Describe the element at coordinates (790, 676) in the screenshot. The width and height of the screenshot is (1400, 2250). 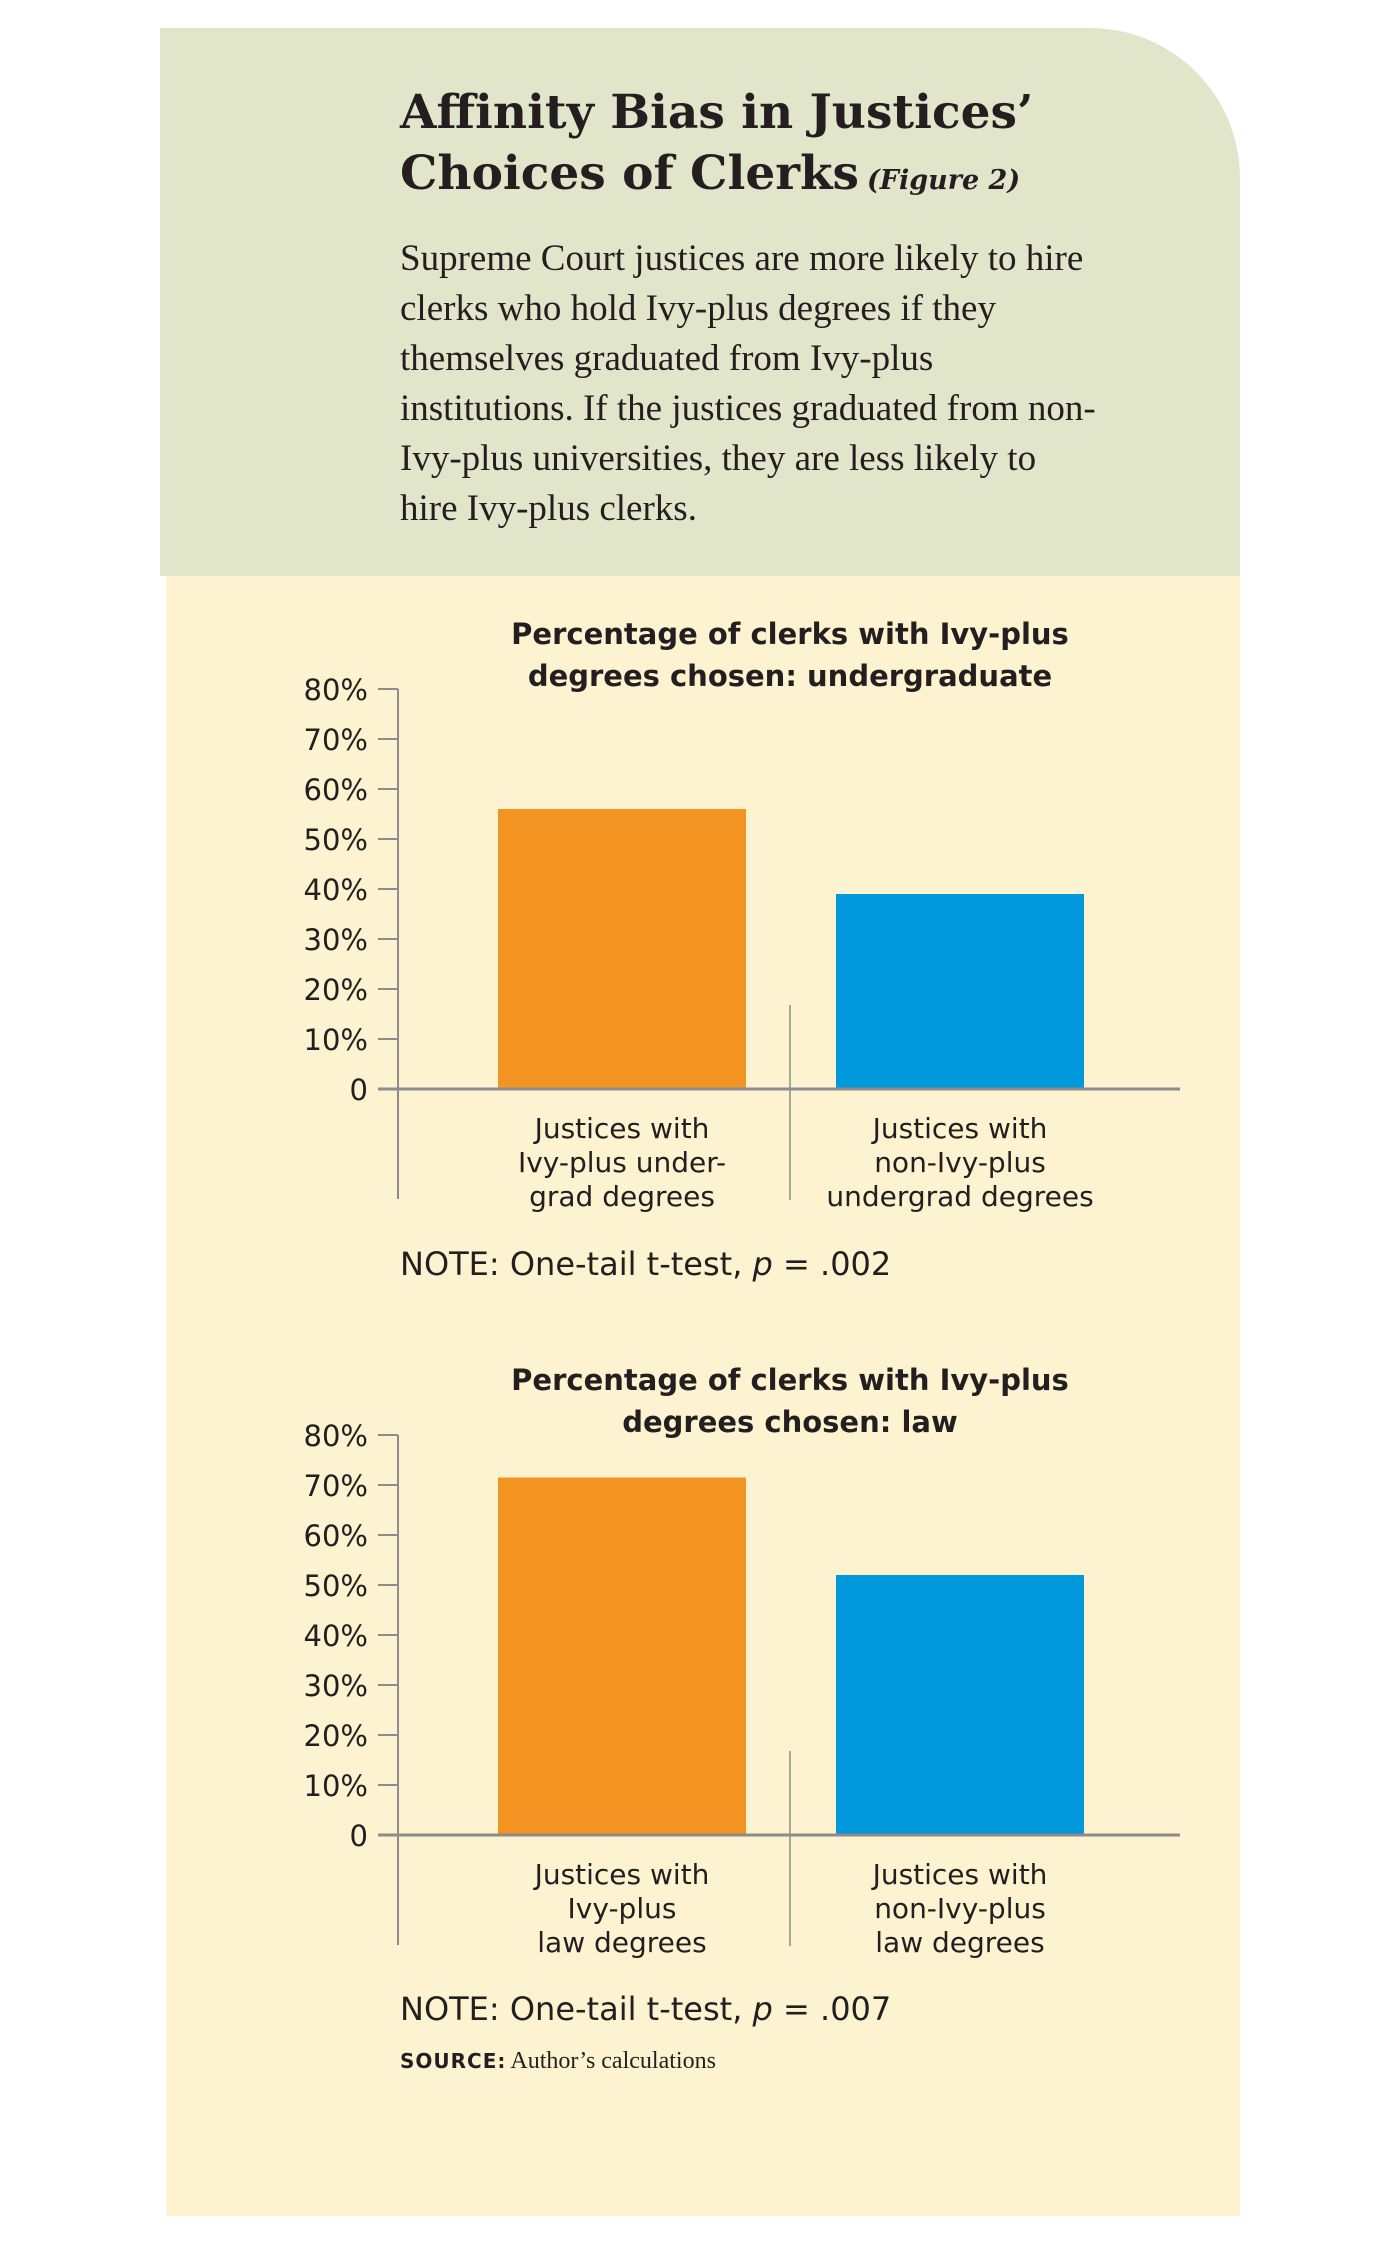
I see `undergraduate-chart-title-line-2: degrees chosen: undergraduate` at that location.